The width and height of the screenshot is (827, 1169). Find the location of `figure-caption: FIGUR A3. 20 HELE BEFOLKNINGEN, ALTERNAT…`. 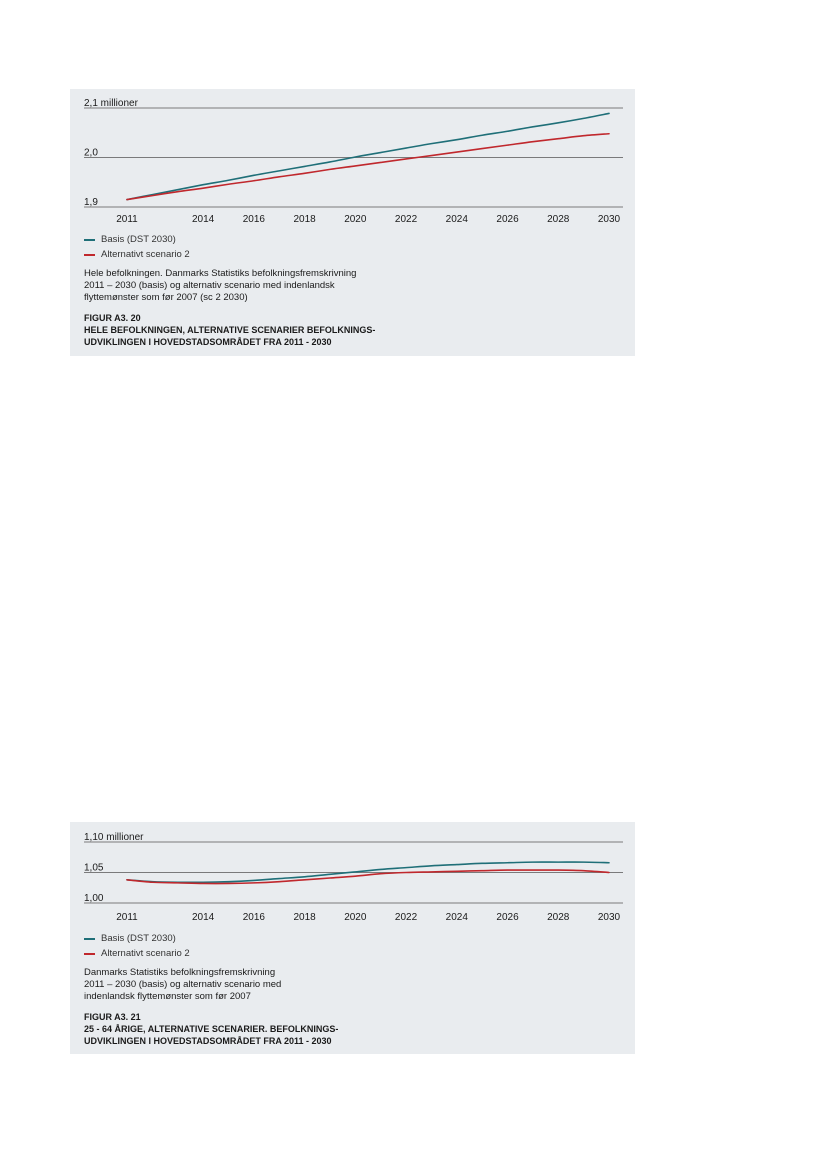

figure-caption: FIGUR A3. 20 HELE BEFOLKNINGEN, ALTERNAT… is located at coordinates (229, 330).